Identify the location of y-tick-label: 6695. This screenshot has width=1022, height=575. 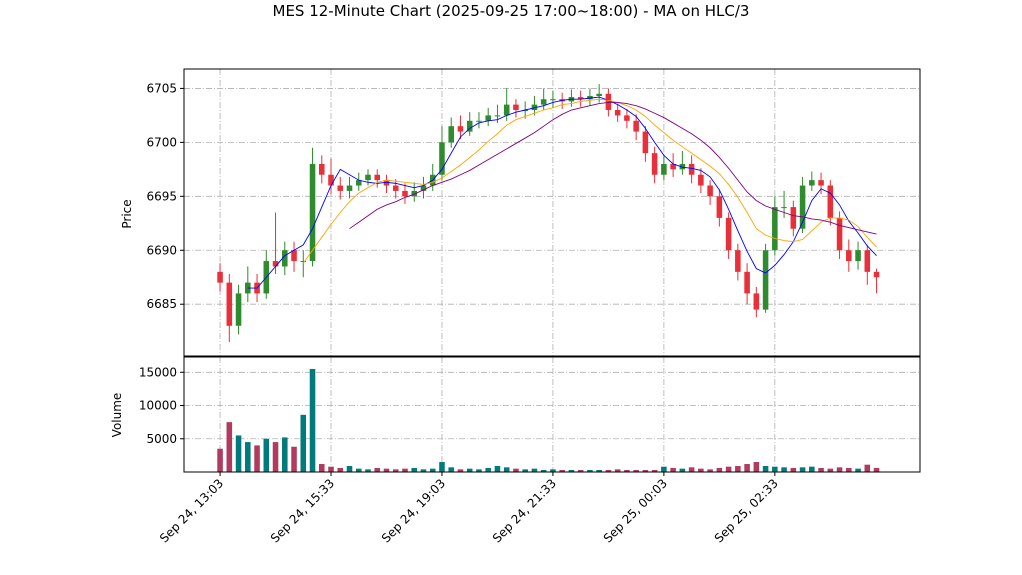
(161, 196).